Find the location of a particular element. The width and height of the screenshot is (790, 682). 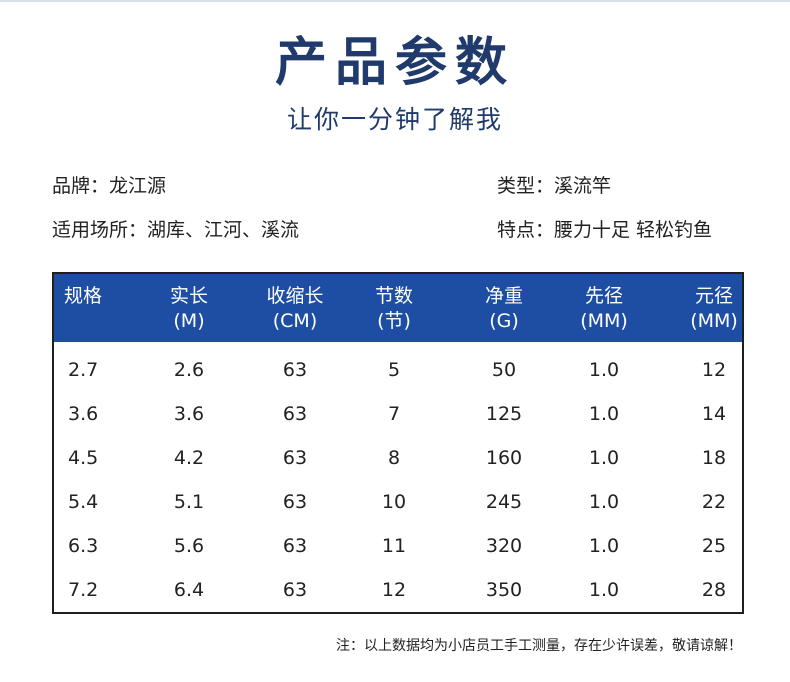

header-label: 节数 is located at coordinates (393, 296).